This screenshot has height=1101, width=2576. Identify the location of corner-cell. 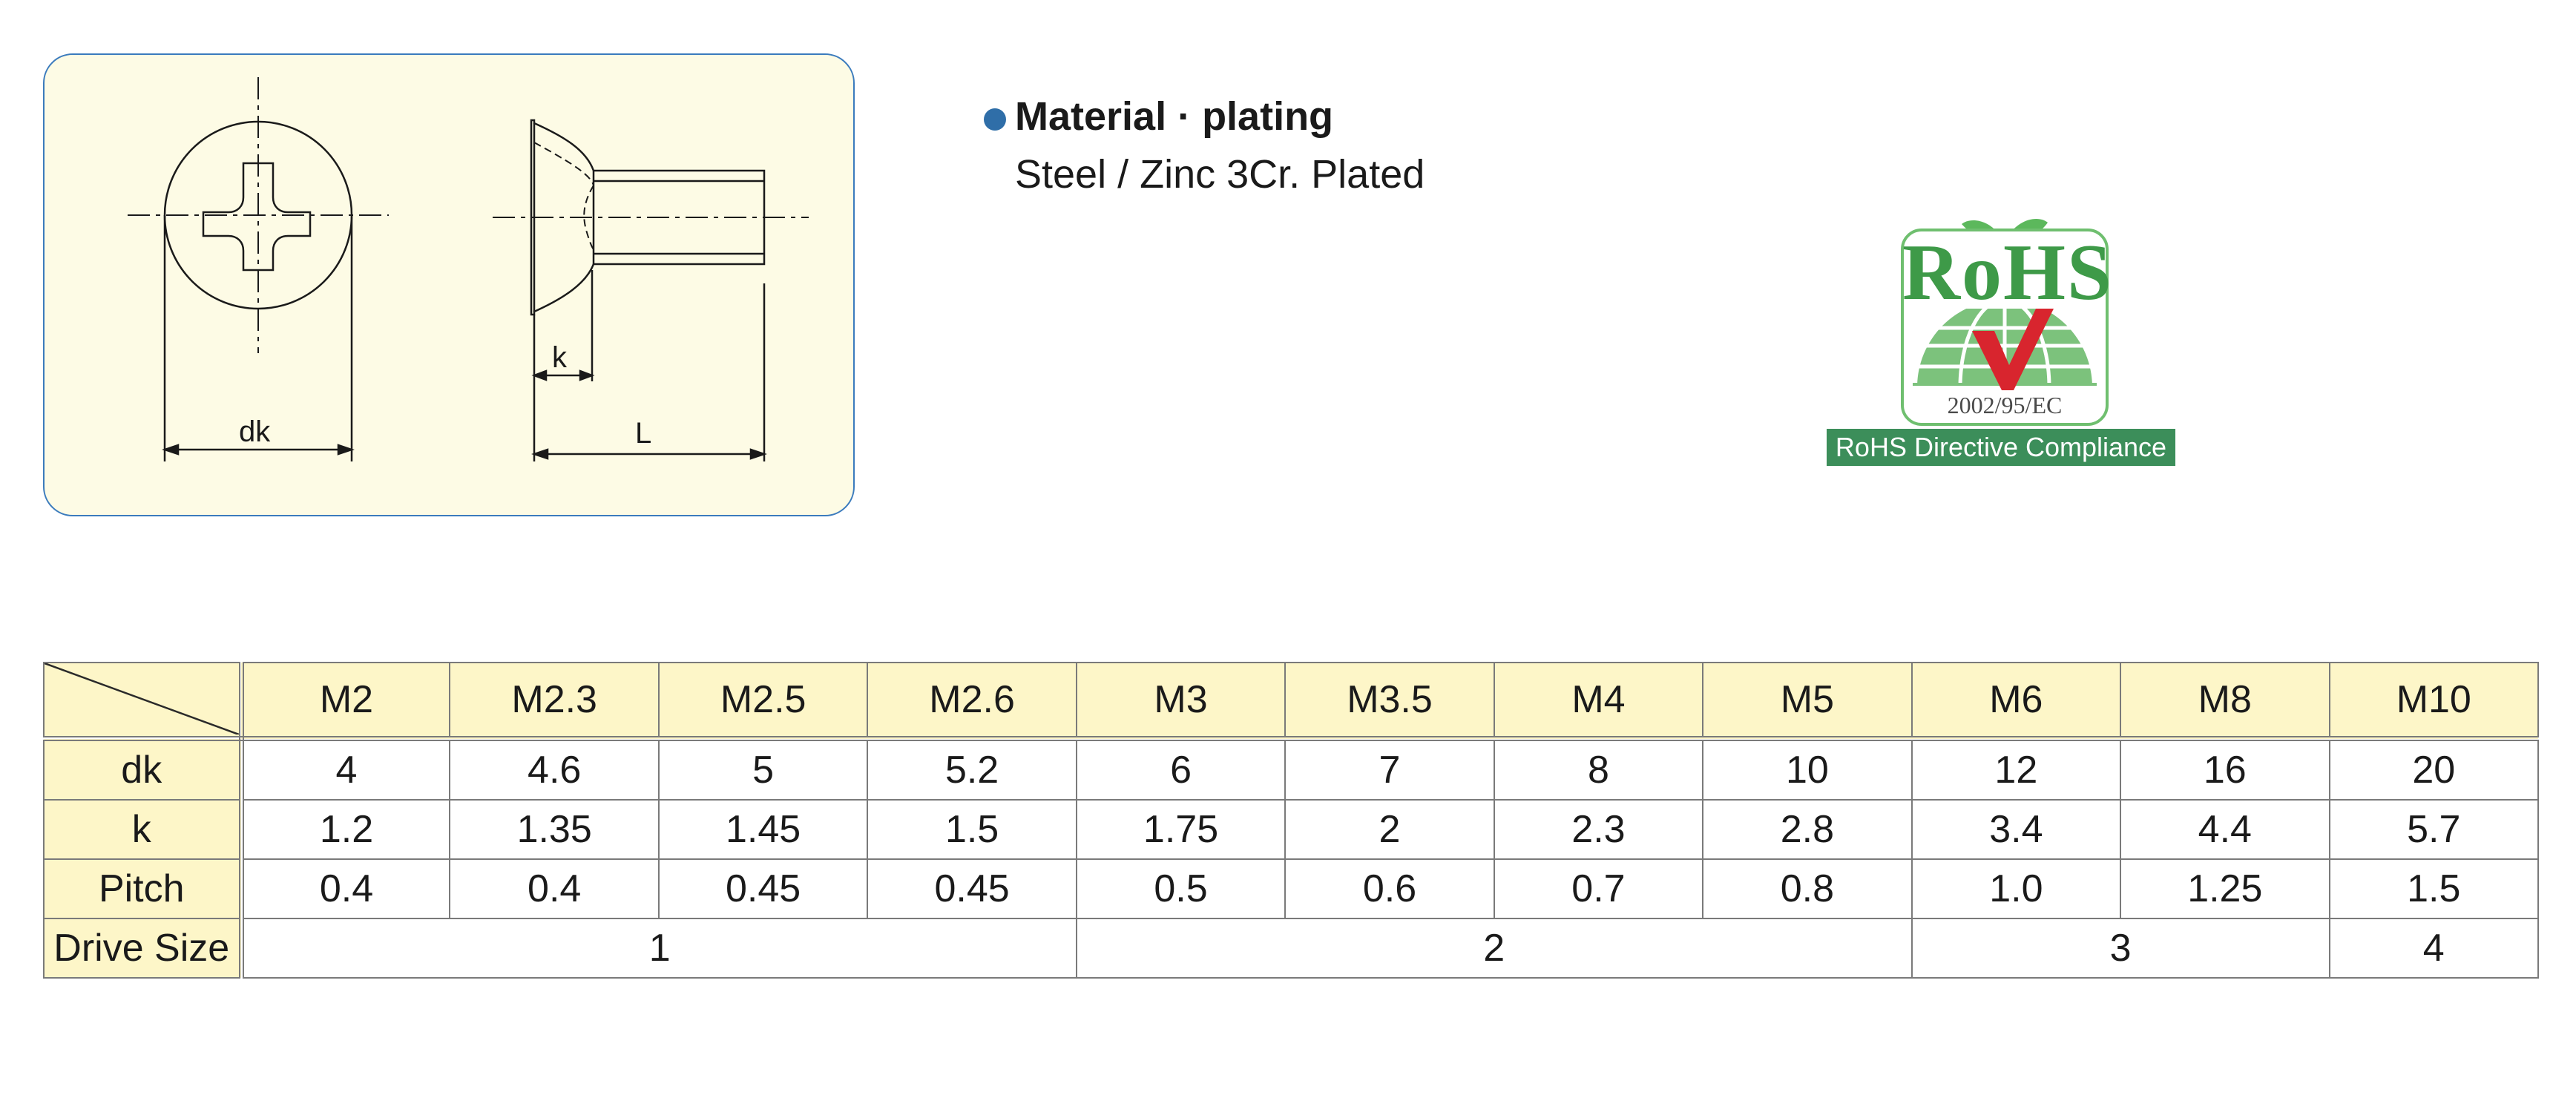
(143, 701).